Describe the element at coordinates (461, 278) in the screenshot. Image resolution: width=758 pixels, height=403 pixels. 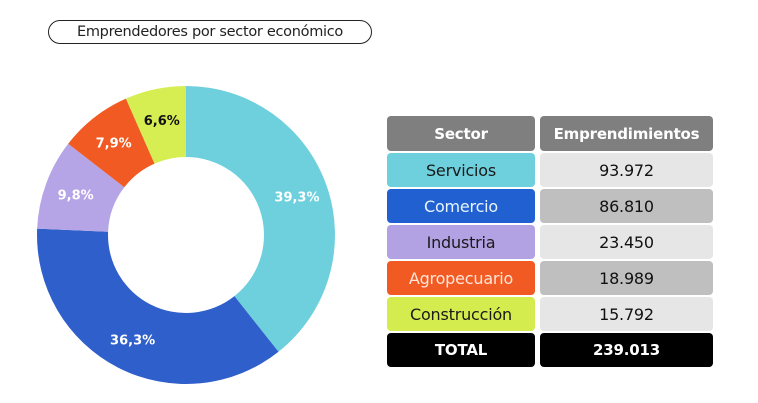
I see `sector-cell: Agropecuario` at that location.